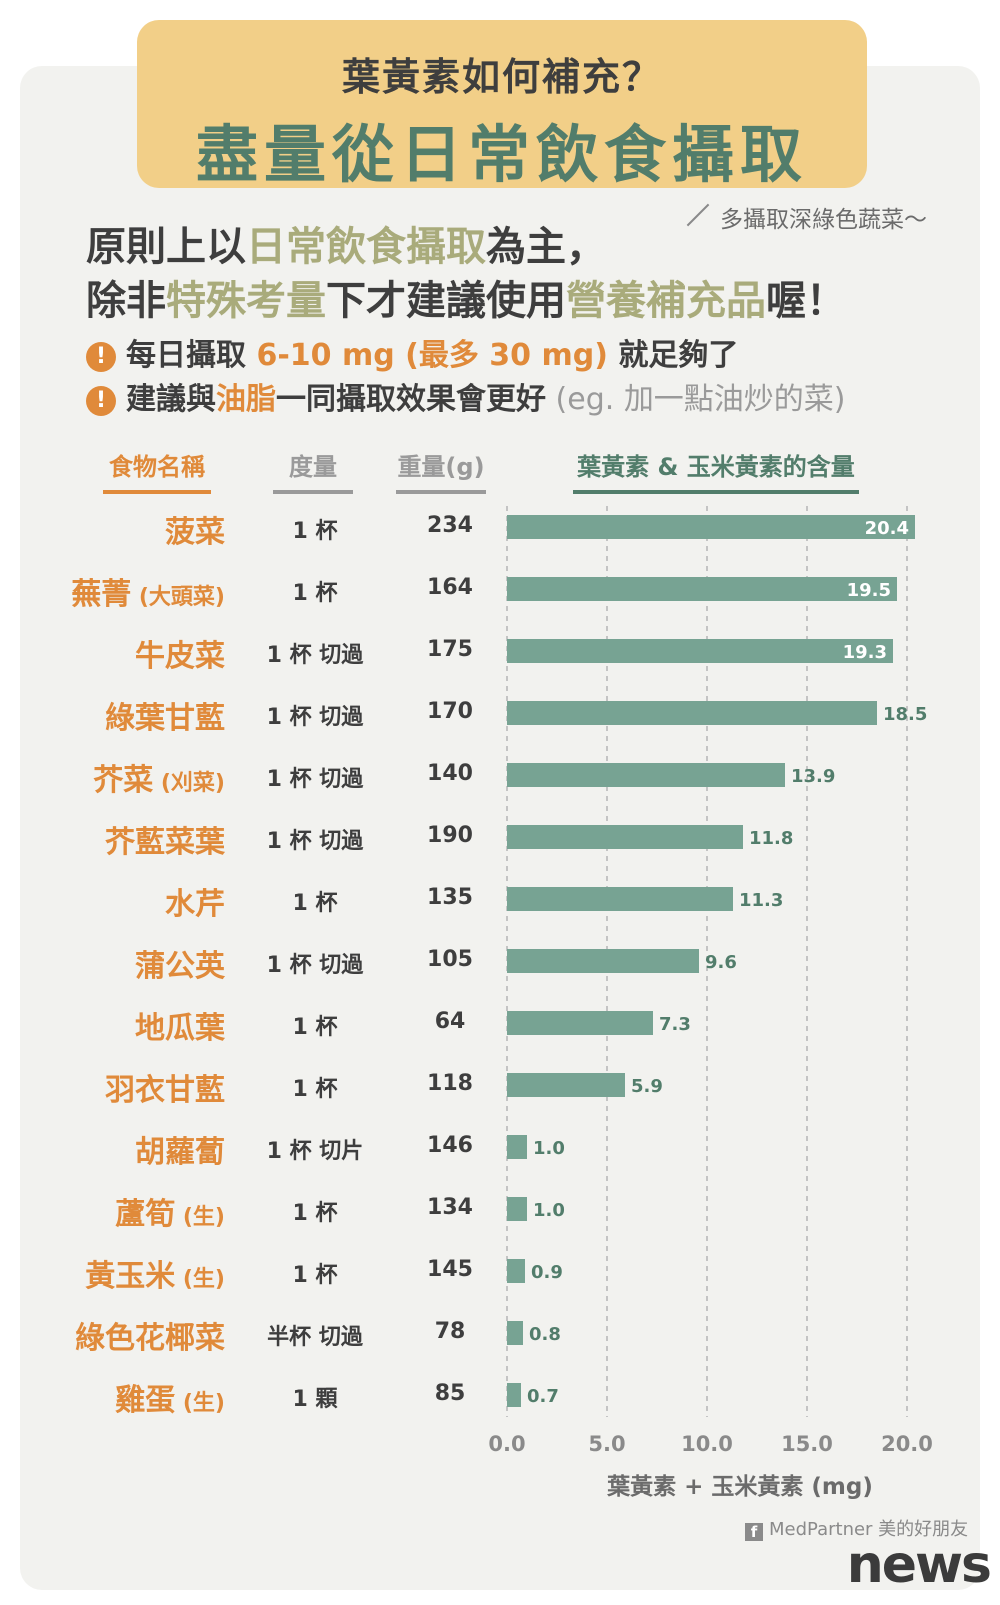 The height and width of the screenshot is (1605, 1000). I want to click on bar-value-label: 11.3, so click(761, 900).